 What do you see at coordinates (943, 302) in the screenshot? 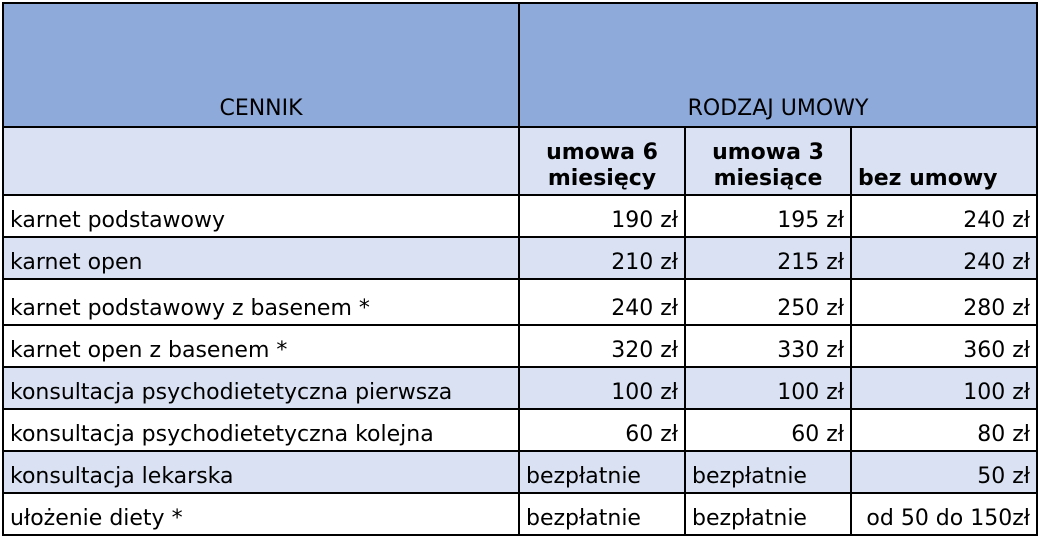
I see `price-no-contract-cell: 280 zł` at bounding box center [943, 302].